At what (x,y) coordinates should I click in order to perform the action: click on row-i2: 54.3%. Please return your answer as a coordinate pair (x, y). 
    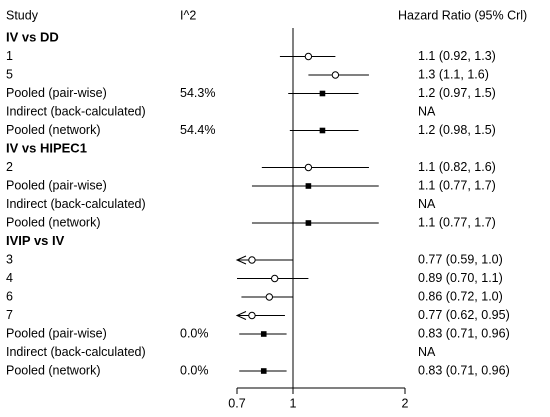
    Looking at the image, I should click on (197, 93).